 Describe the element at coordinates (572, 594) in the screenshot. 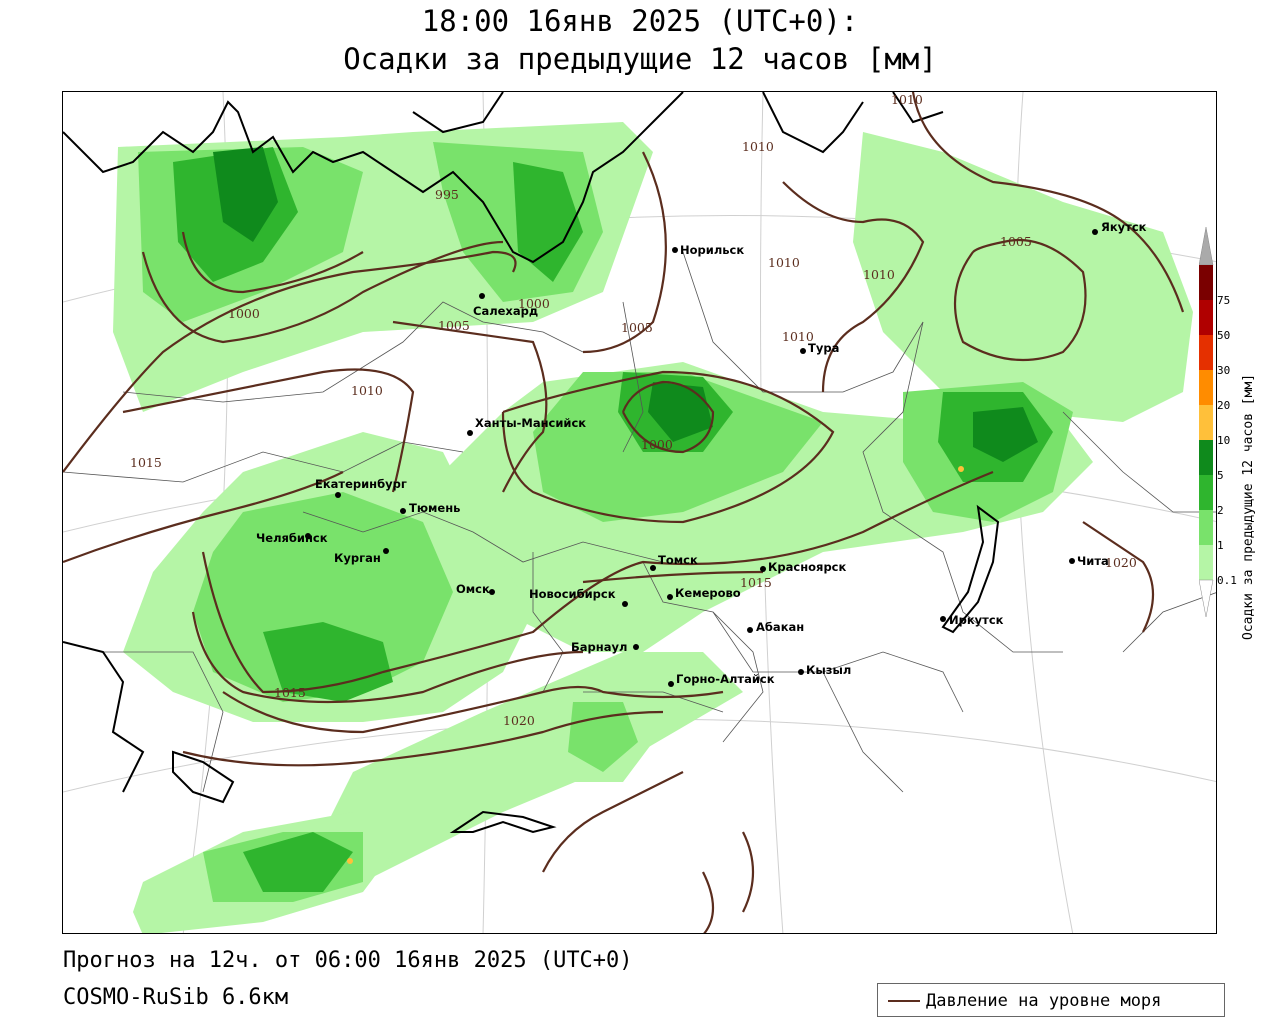

I see `city-label: Новосибирск` at that location.